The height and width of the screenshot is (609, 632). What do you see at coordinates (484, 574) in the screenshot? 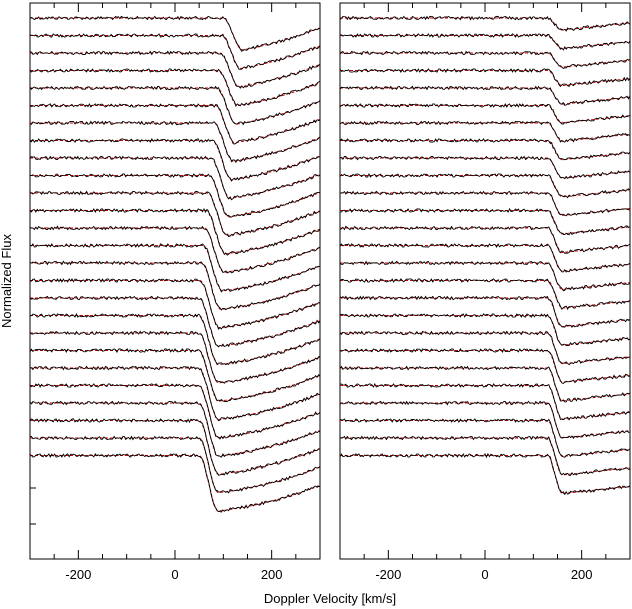
I see `right-x-tick-label-0: 0` at bounding box center [484, 574].